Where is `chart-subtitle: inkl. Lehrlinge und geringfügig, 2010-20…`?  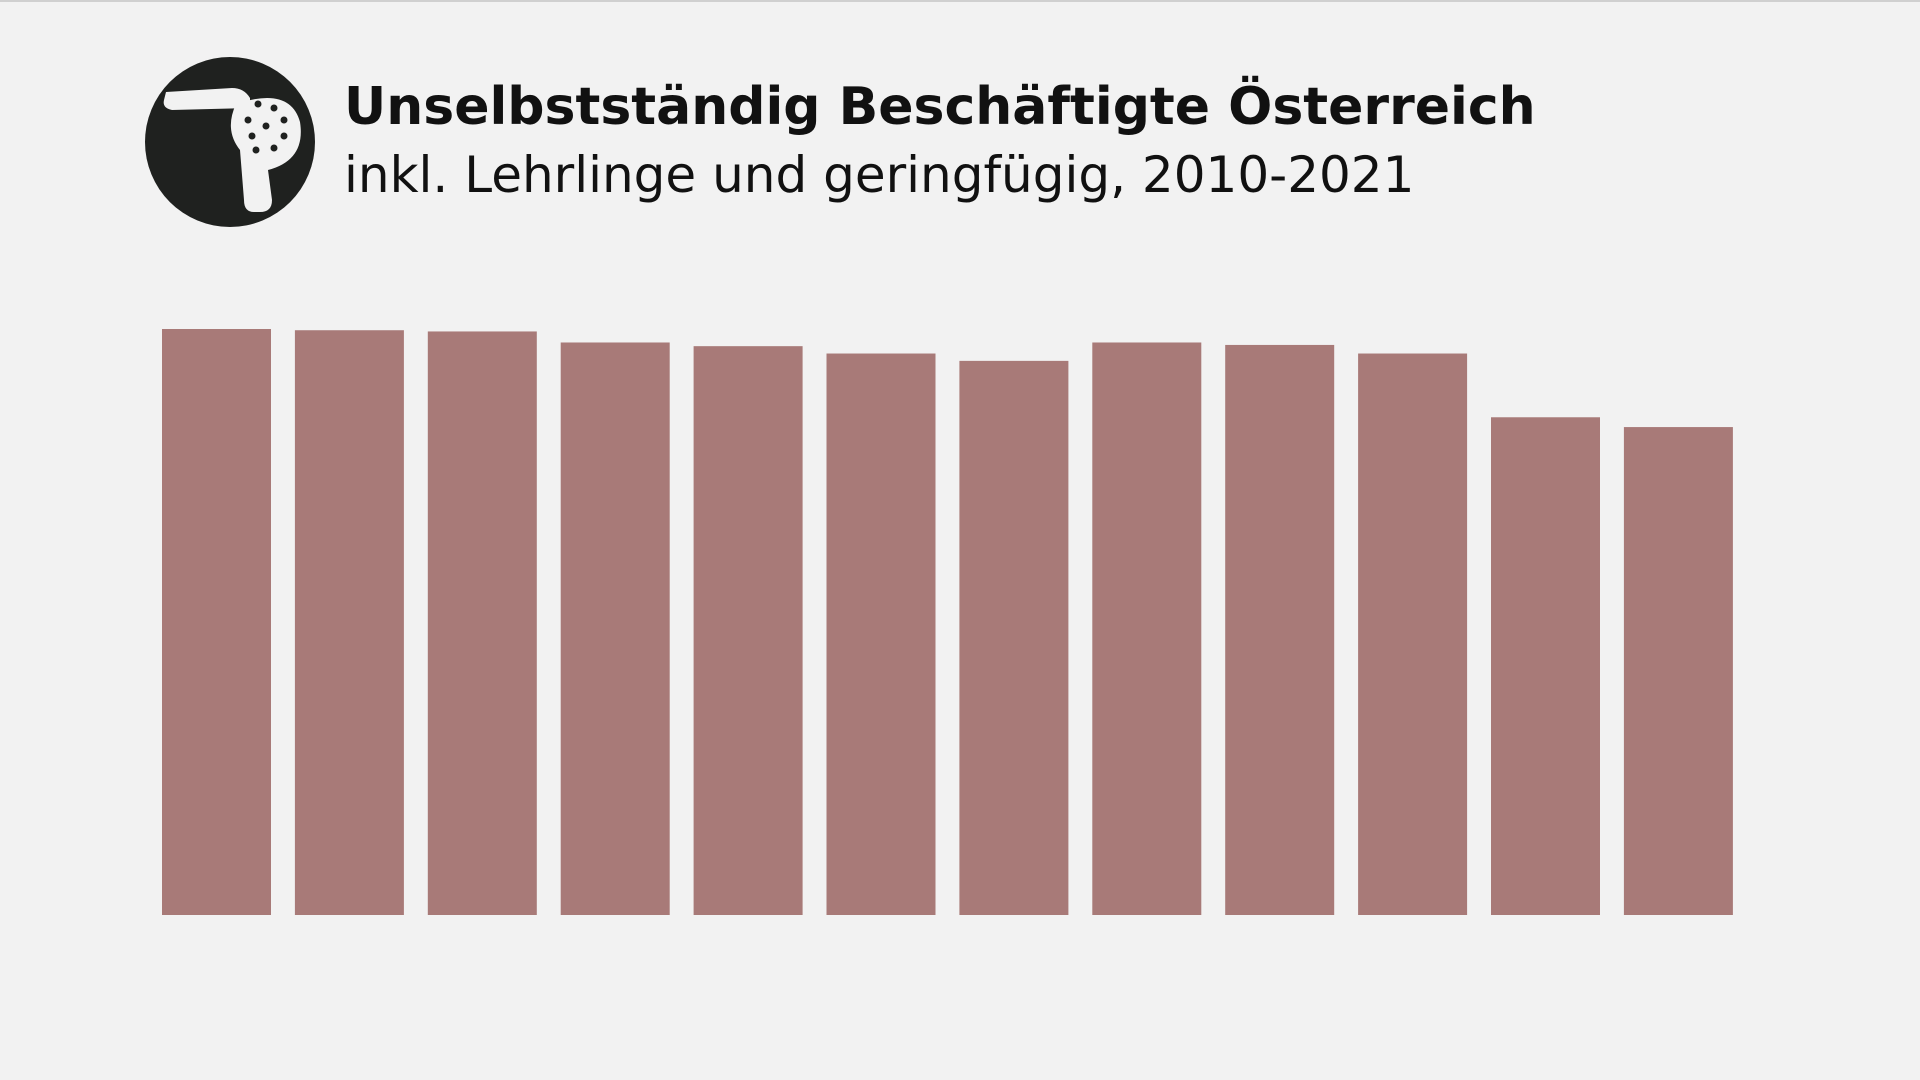
chart-subtitle: inkl. Lehrlinge und geringfügig, 2010-20… is located at coordinates (879, 175).